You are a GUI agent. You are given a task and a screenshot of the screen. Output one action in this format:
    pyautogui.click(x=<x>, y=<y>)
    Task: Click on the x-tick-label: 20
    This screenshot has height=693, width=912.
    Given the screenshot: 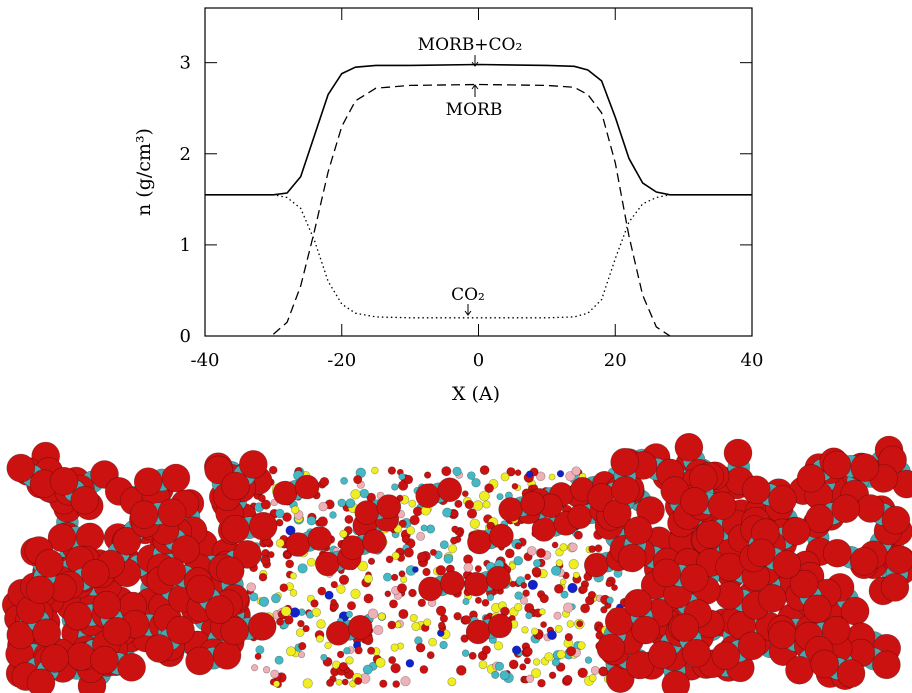 What is the action you would take?
    pyautogui.click(x=615, y=360)
    